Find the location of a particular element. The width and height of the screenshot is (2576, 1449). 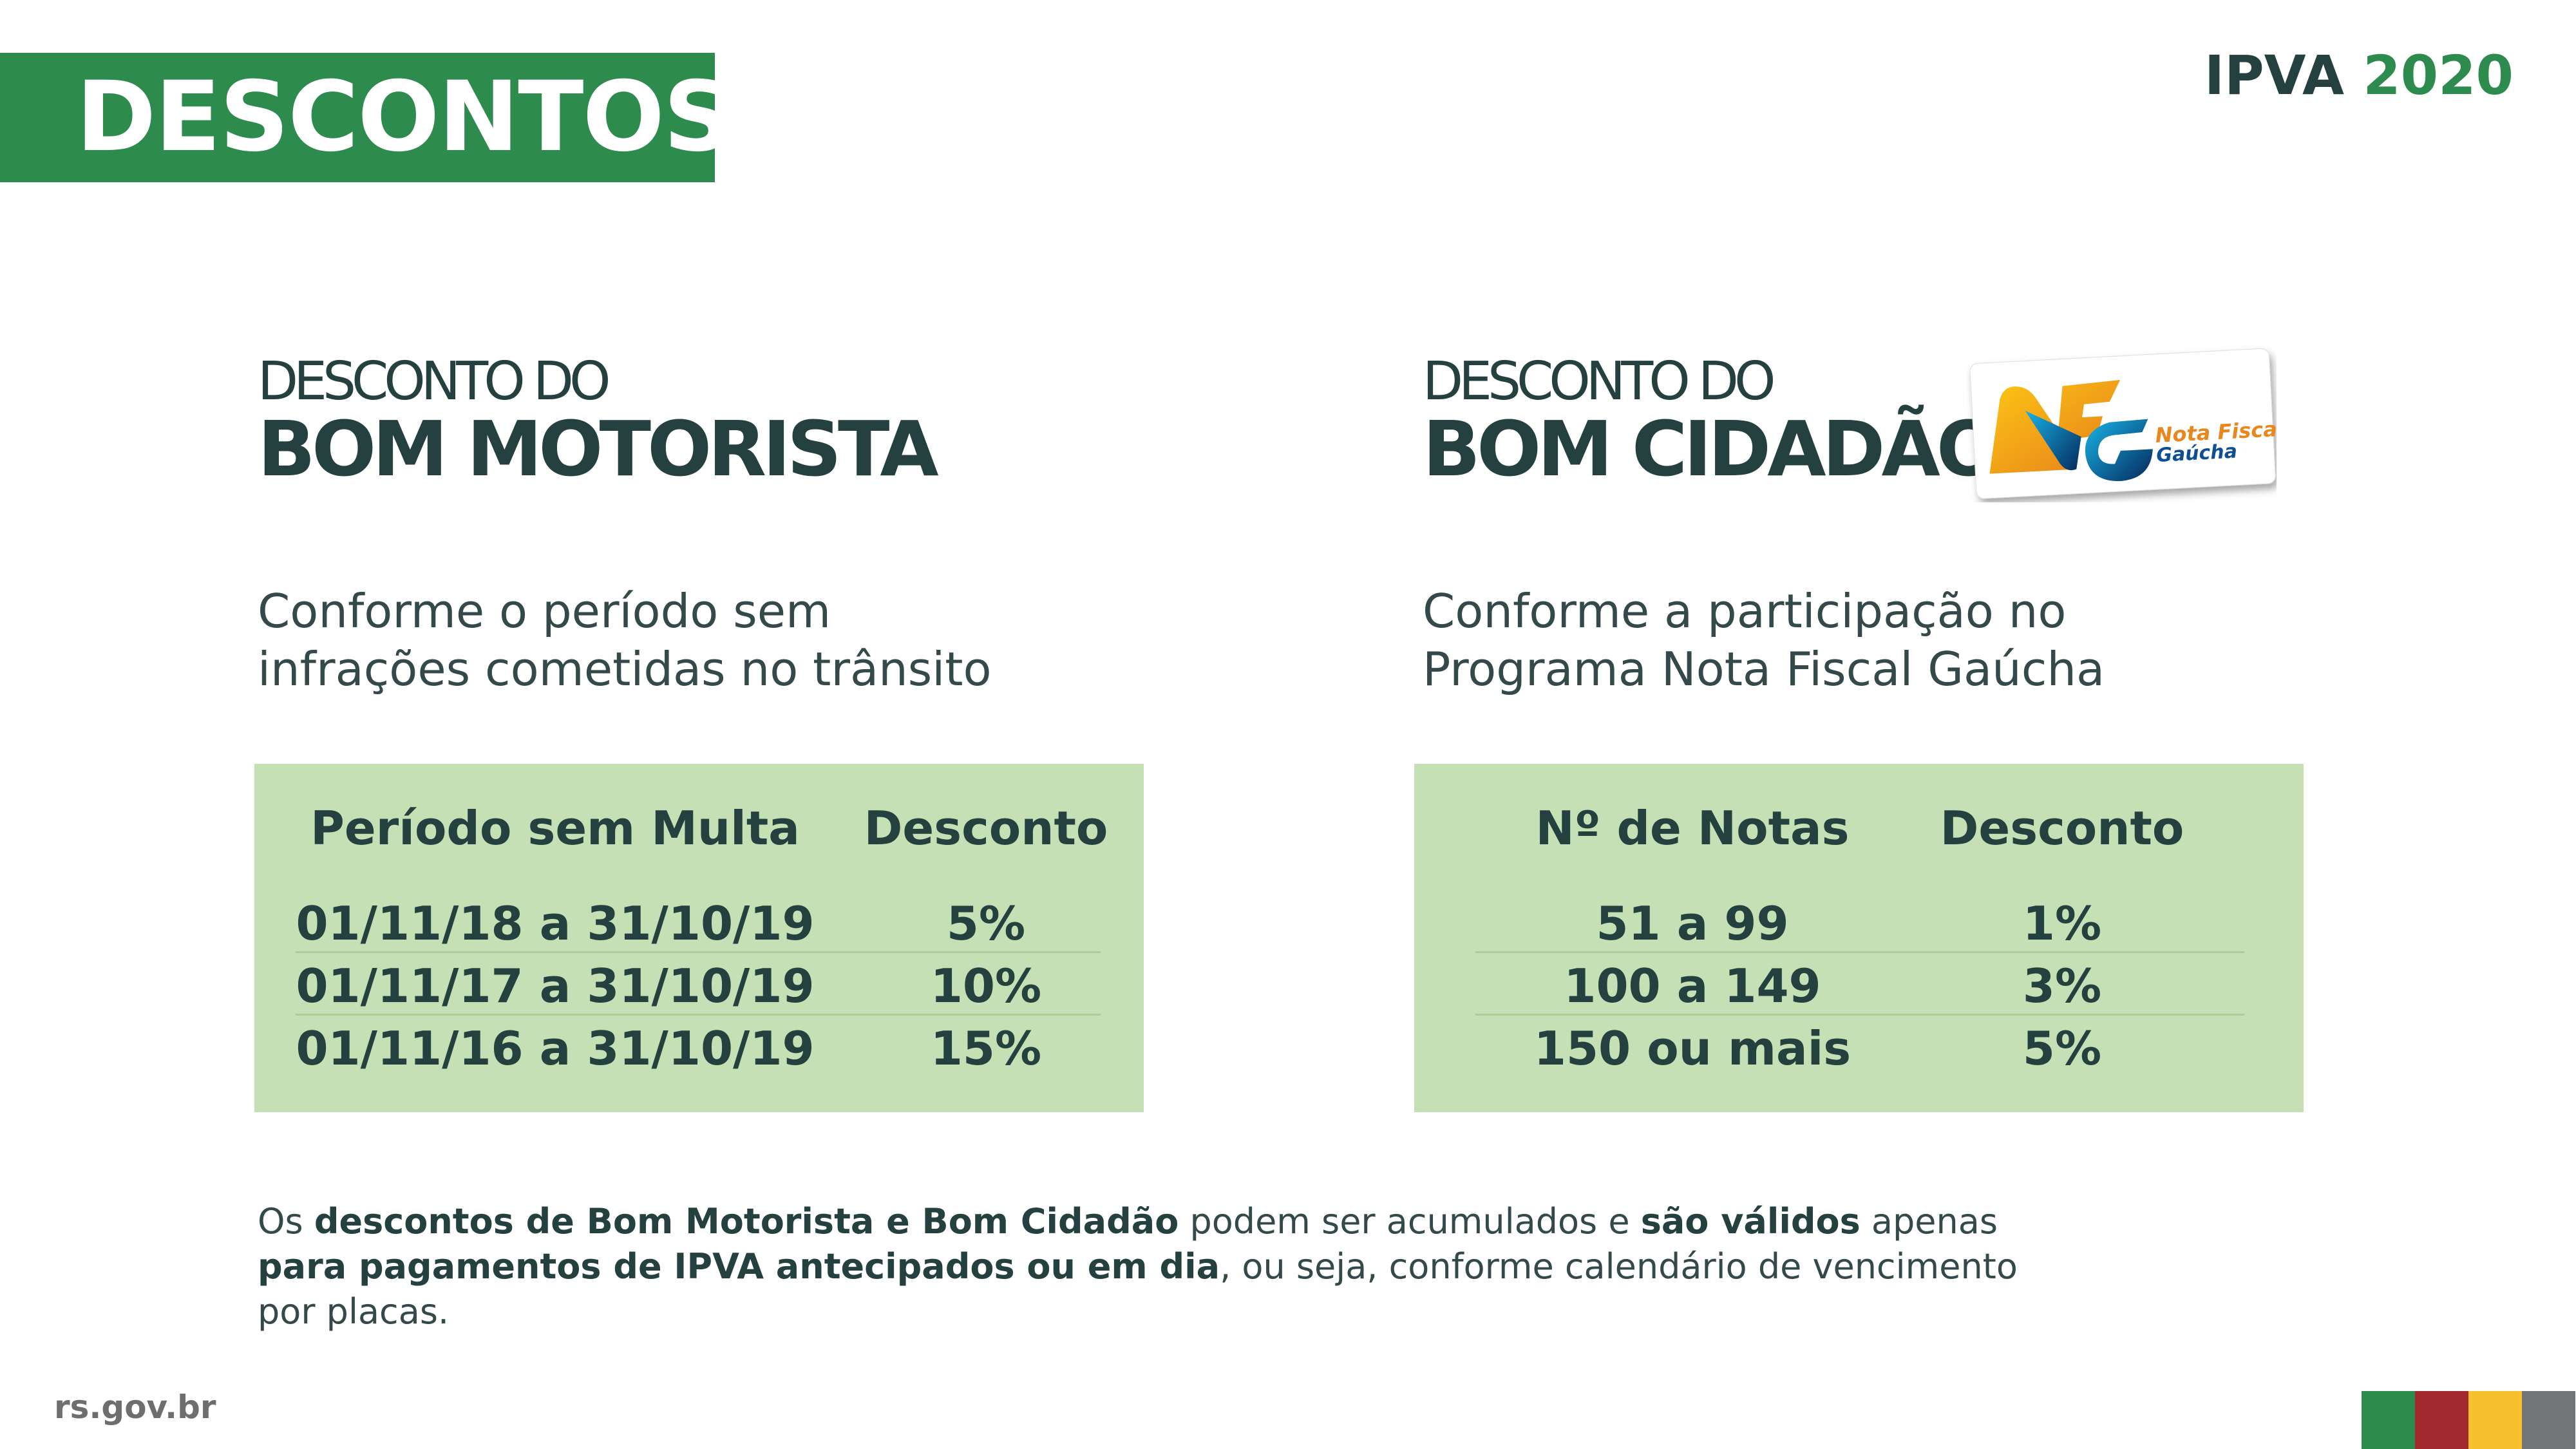

table-cell: 15% is located at coordinates (986, 1048).